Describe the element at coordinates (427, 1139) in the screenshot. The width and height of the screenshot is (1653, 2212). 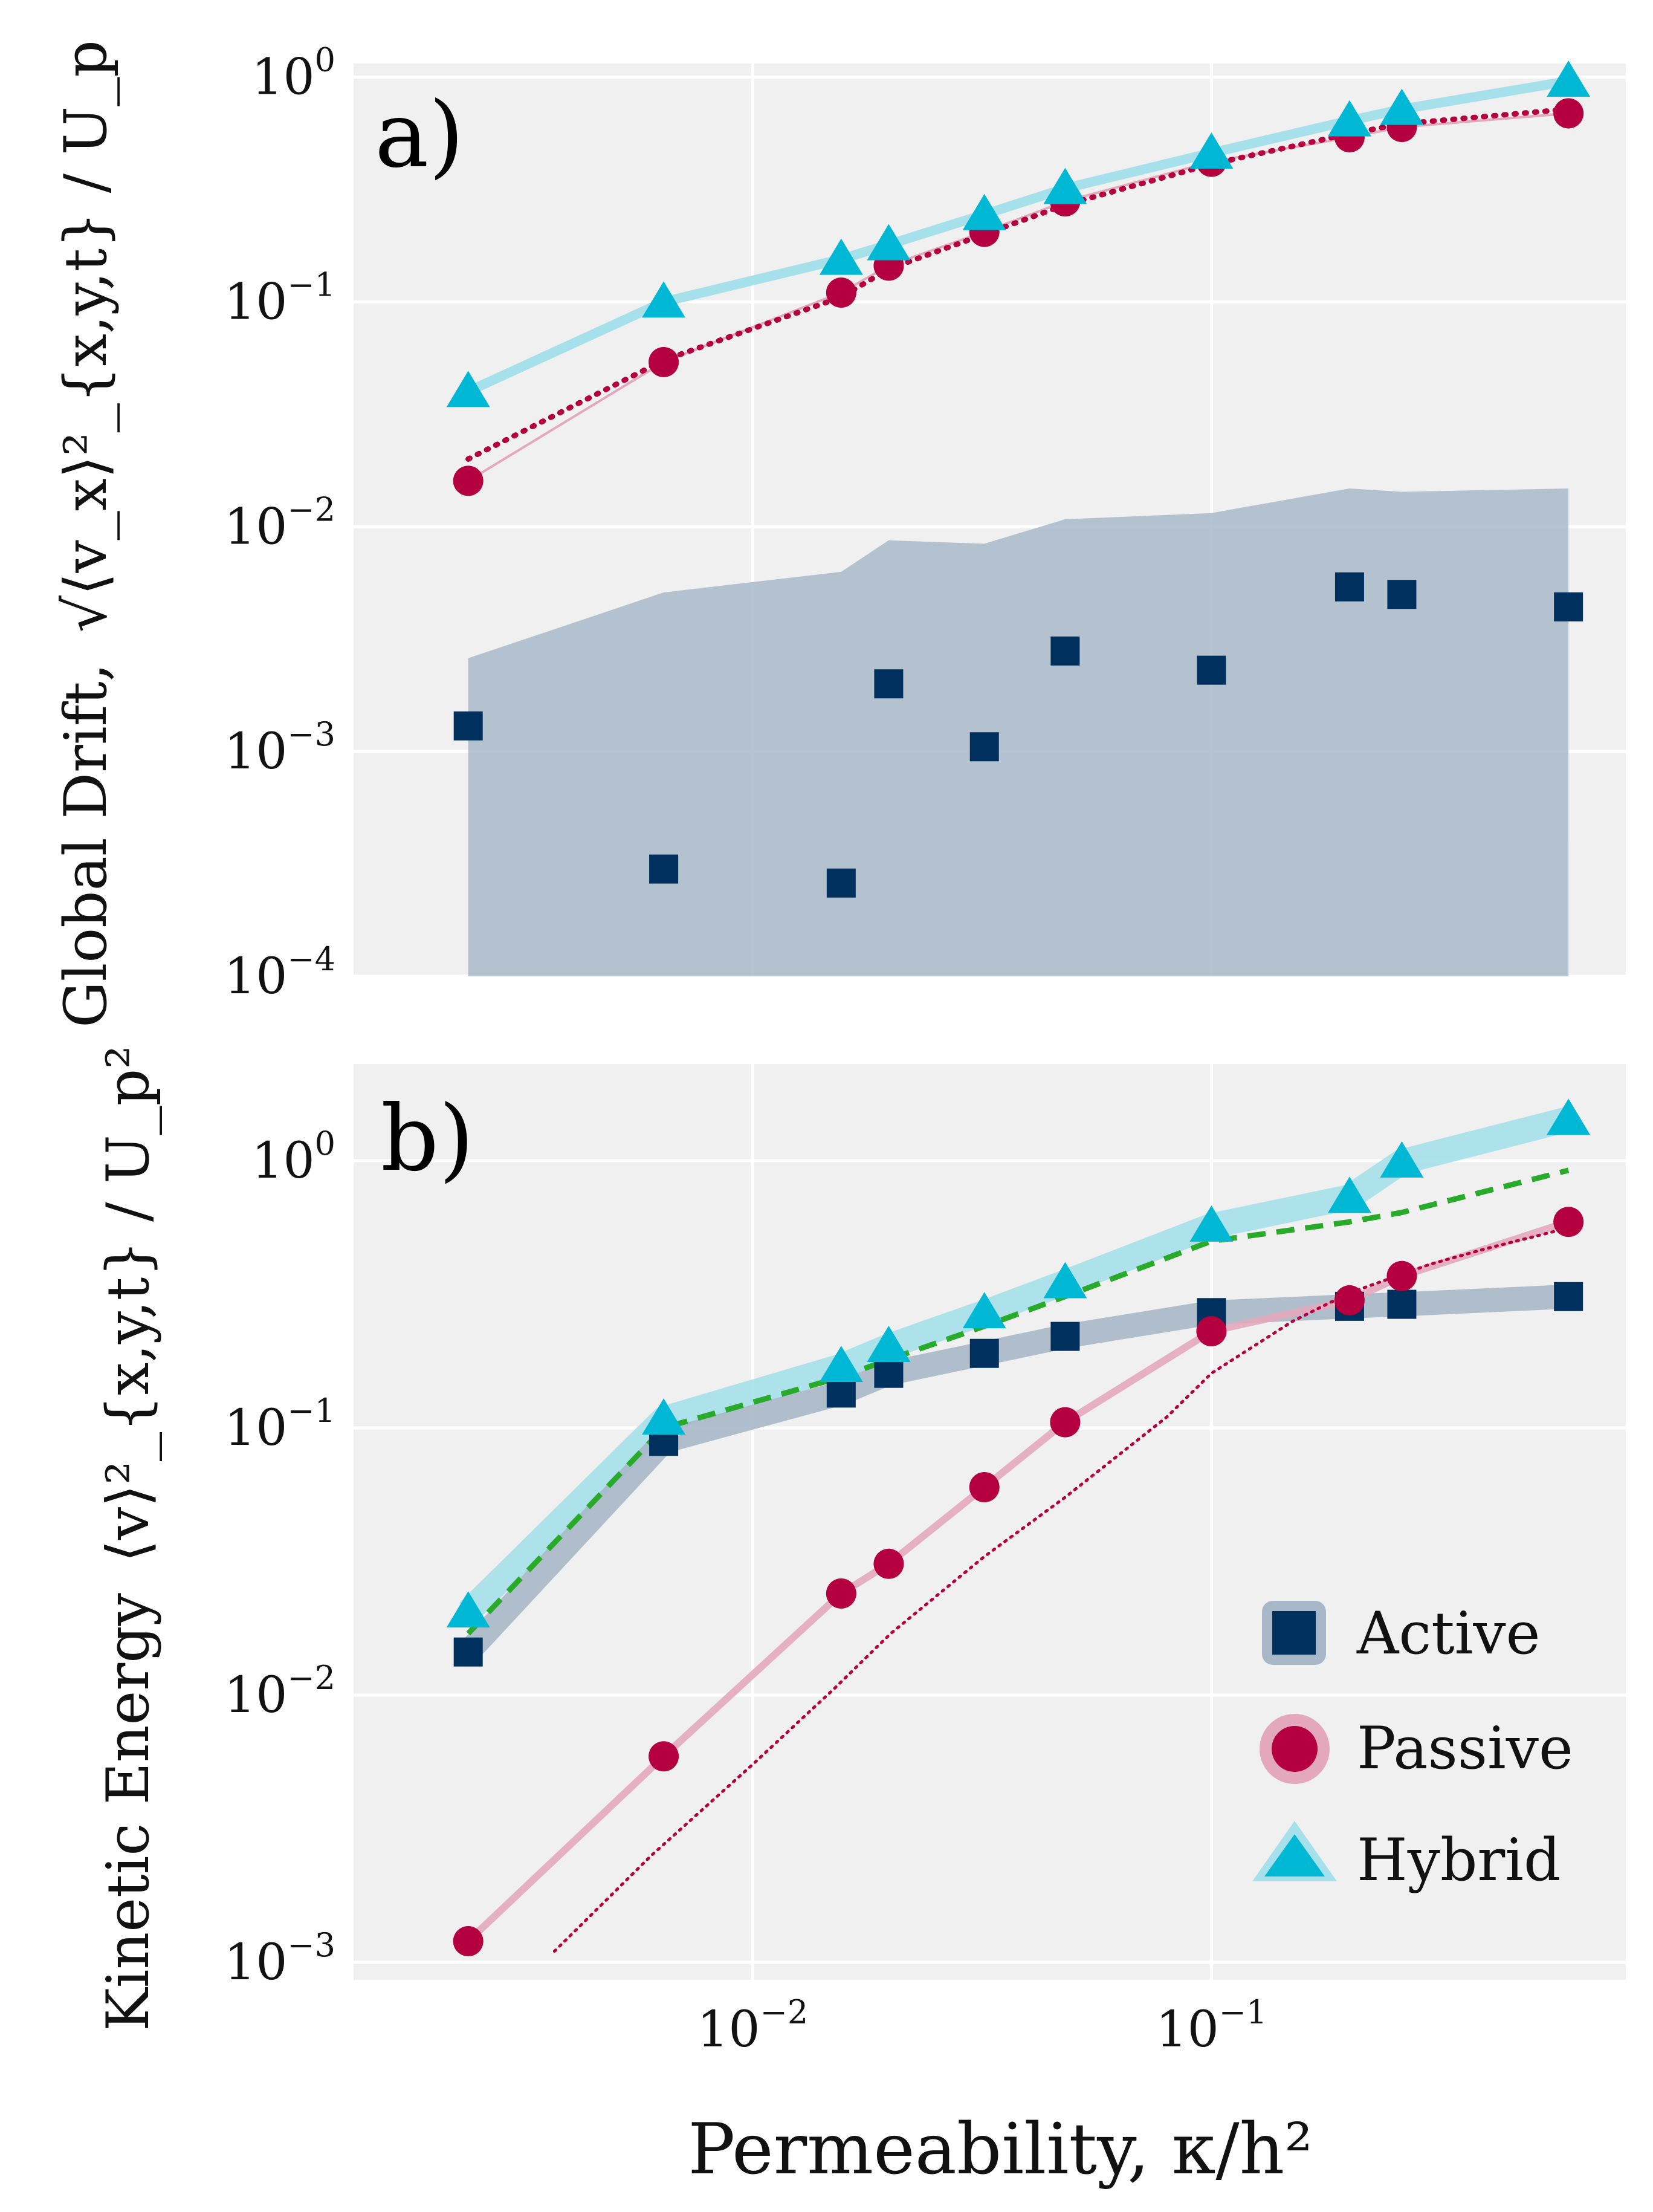
I see `panel-b-label: b)` at that location.